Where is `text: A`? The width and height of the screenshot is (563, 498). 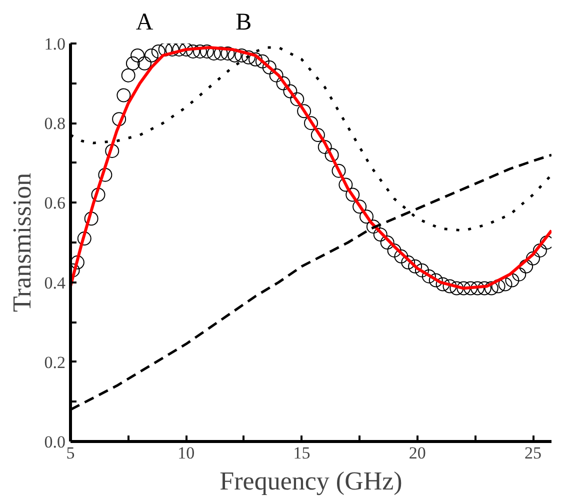 text: A is located at coordinates (145, 23).